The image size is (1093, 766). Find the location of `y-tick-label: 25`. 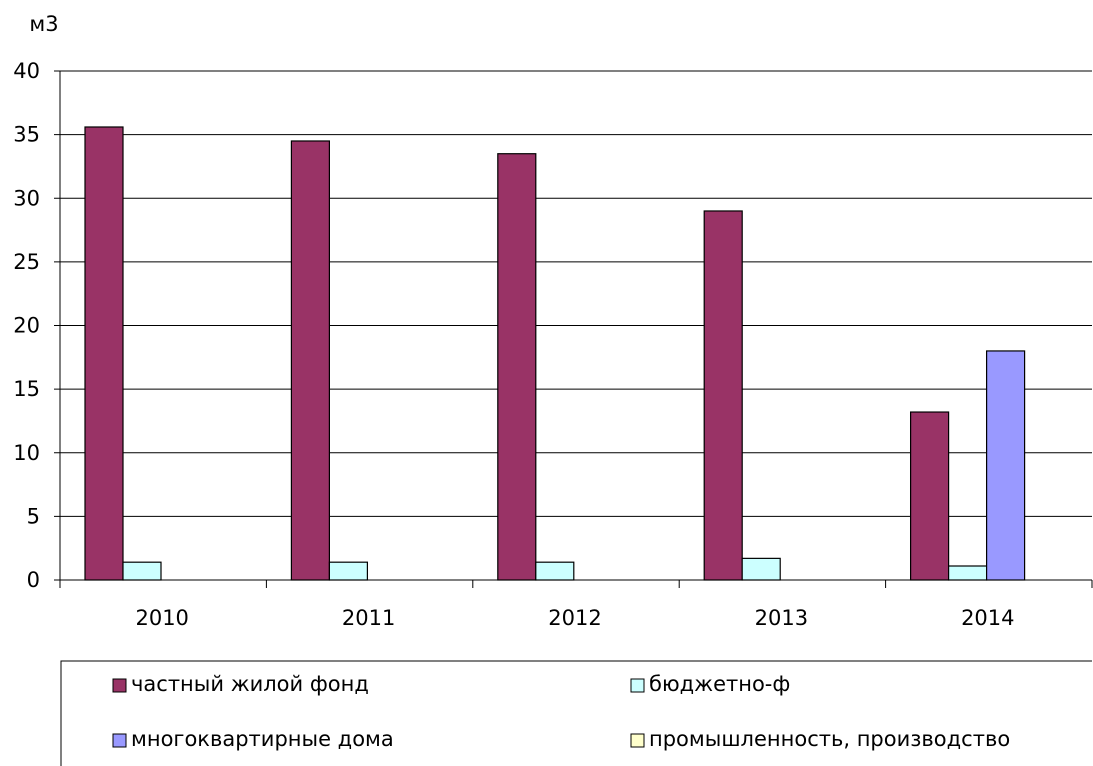

y-tick-label: 25 is located at coordinates (26, 262).